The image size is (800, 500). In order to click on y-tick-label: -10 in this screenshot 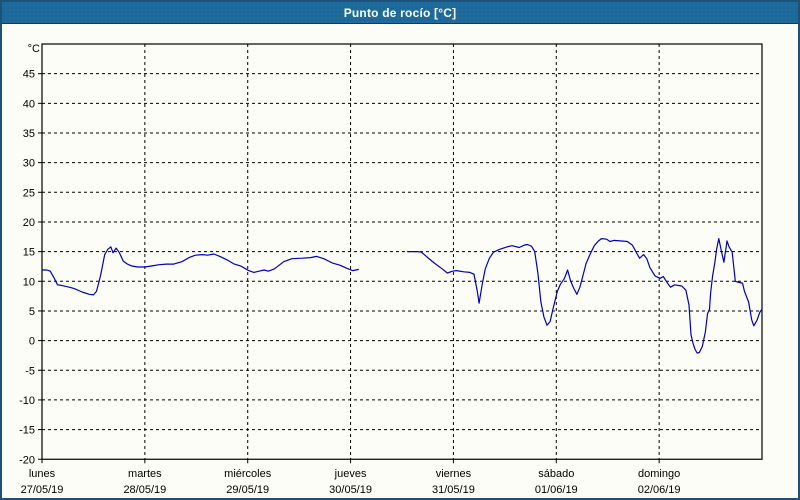, I will do `click(27, 401)`.